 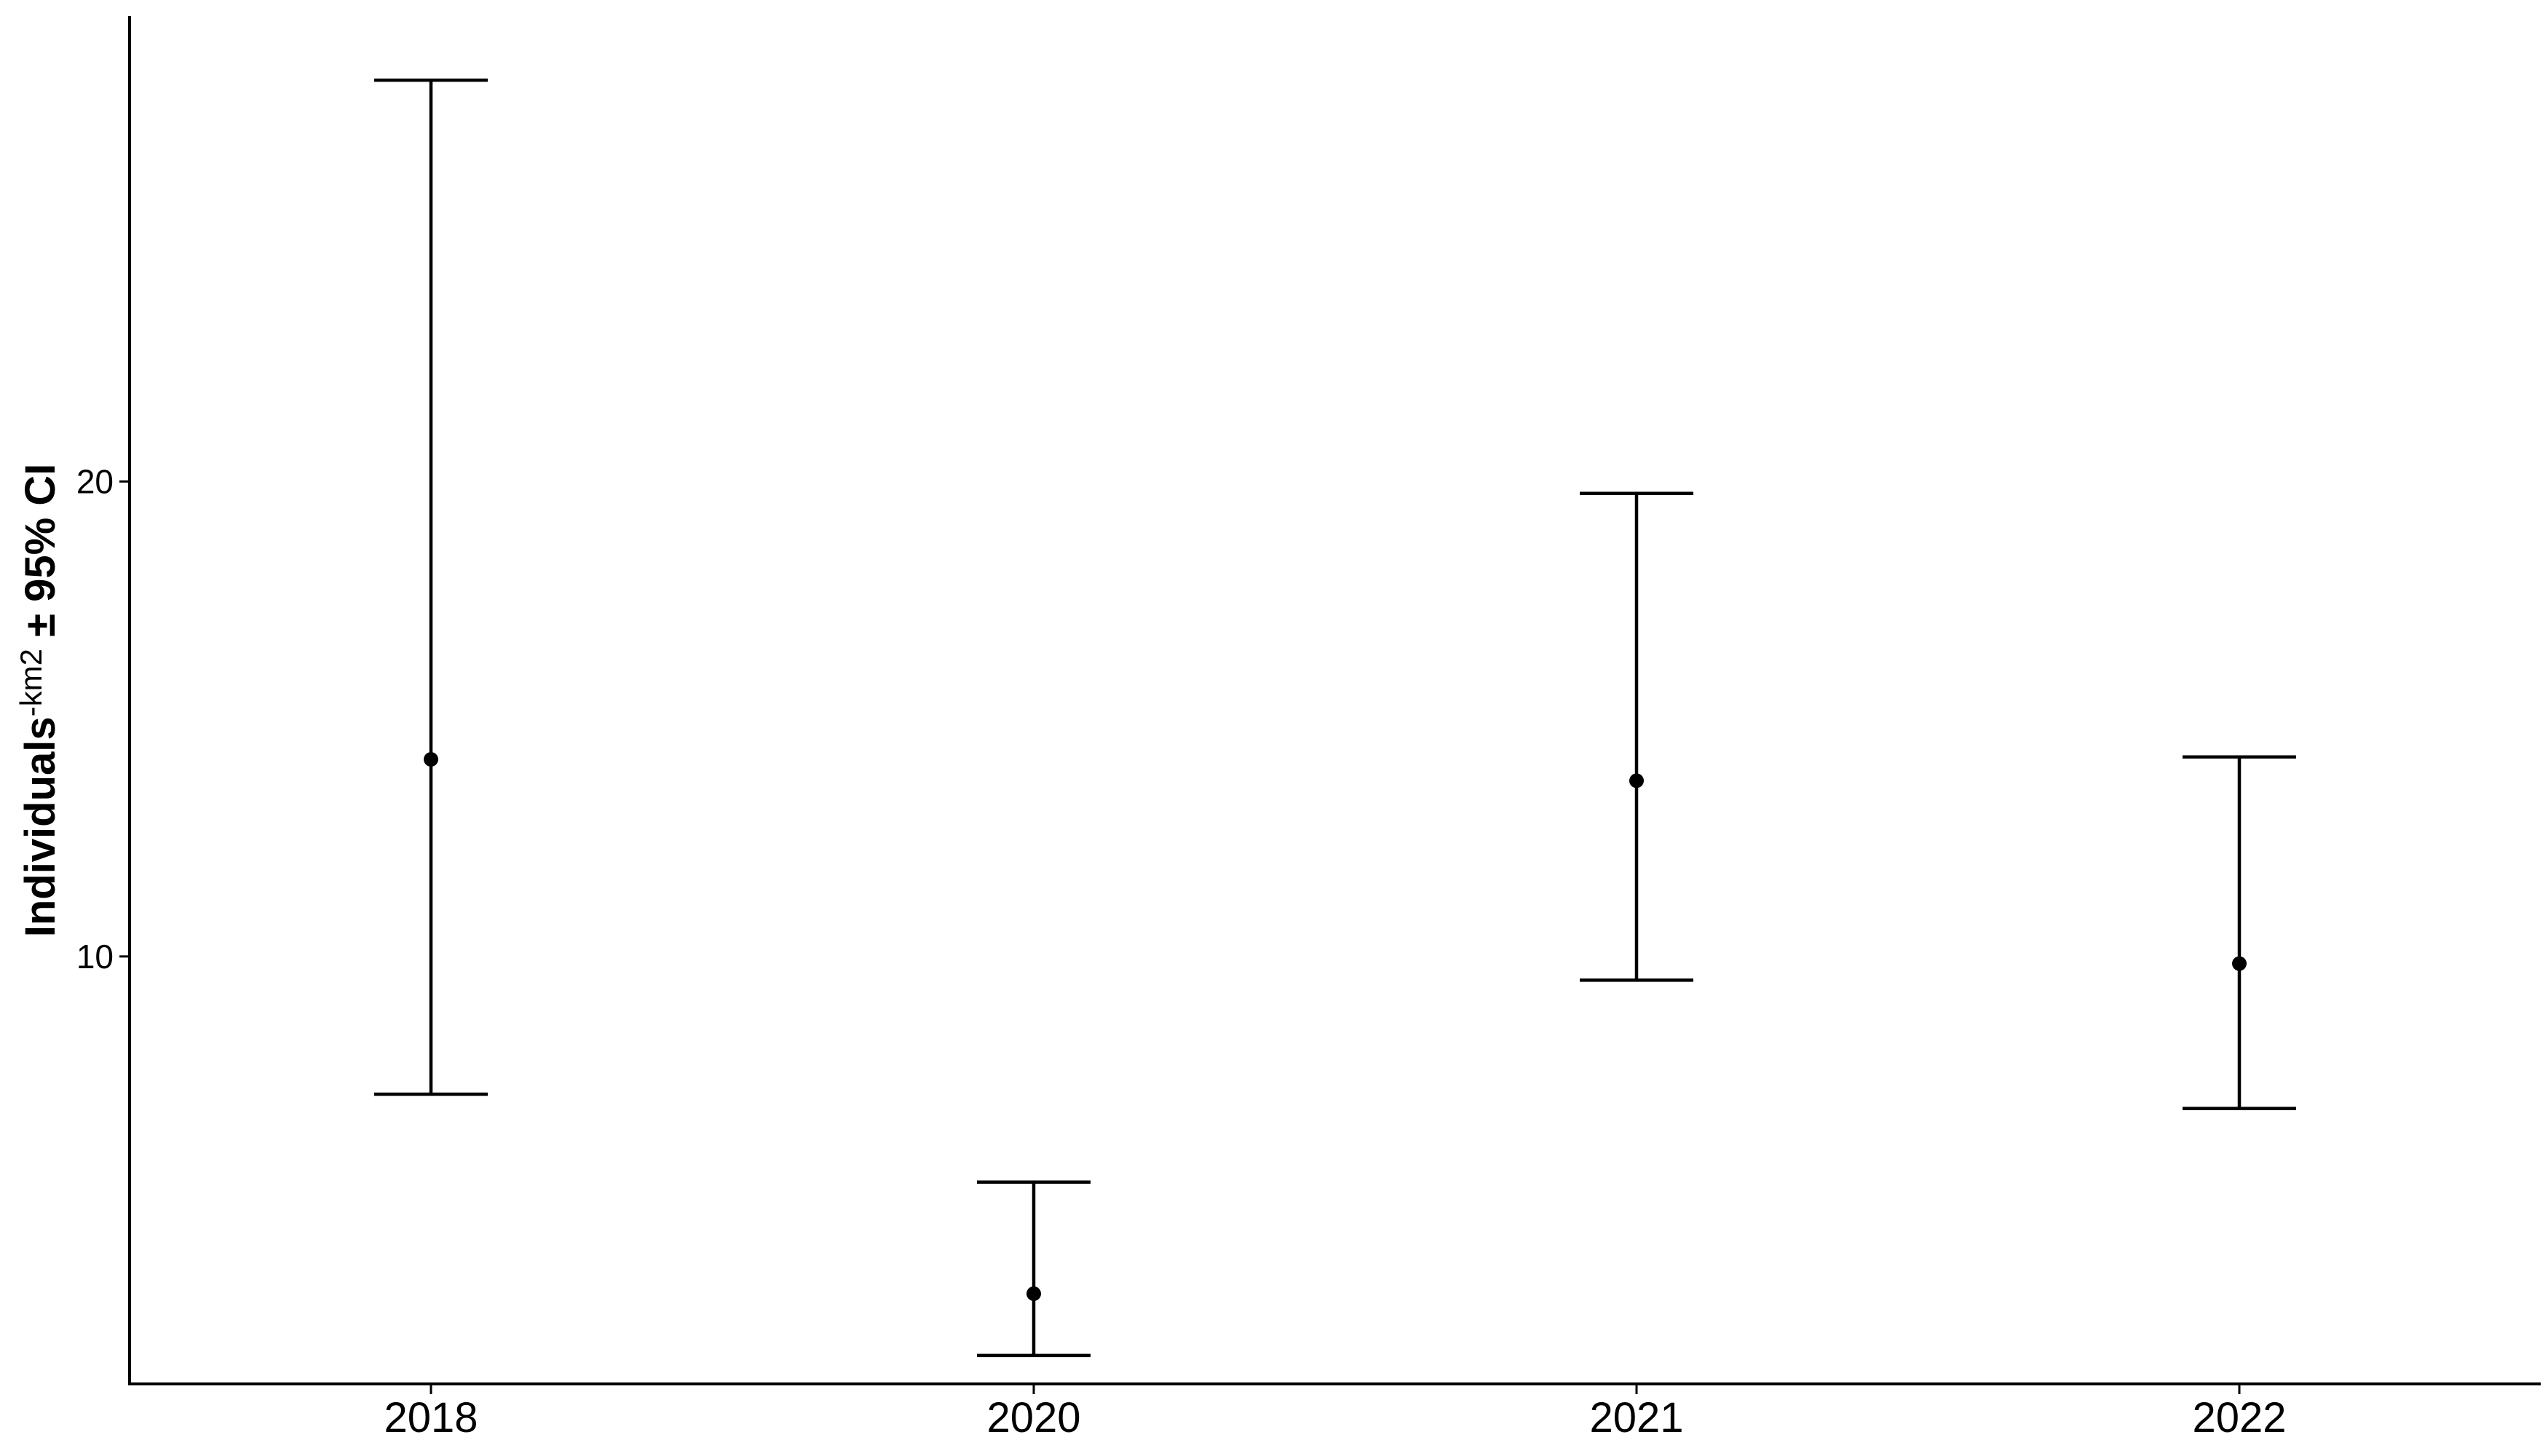 What do you see at coordinates (1636, 1417) in the screenshot?
I see `x-tick-label: 2021` at bounding box center [1636, 1417].